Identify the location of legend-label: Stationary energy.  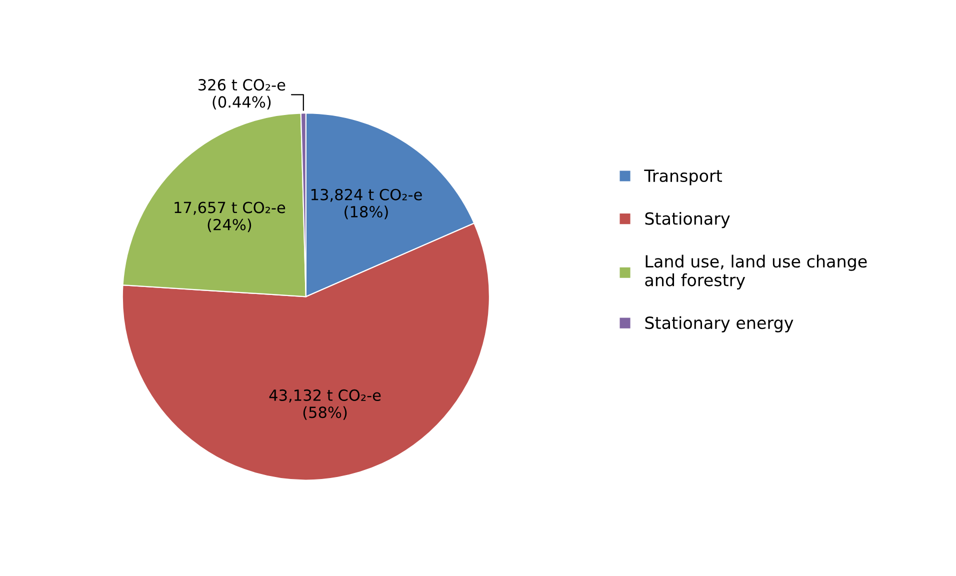
(719, 324).